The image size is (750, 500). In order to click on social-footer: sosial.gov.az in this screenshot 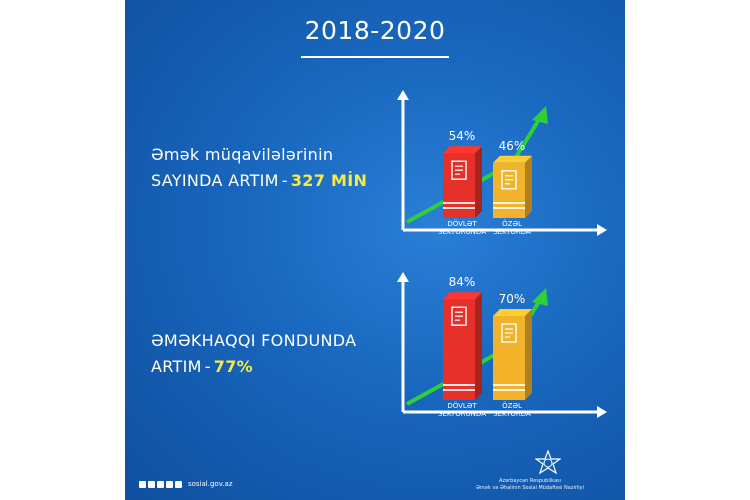, I will do `click(186, 484)`.